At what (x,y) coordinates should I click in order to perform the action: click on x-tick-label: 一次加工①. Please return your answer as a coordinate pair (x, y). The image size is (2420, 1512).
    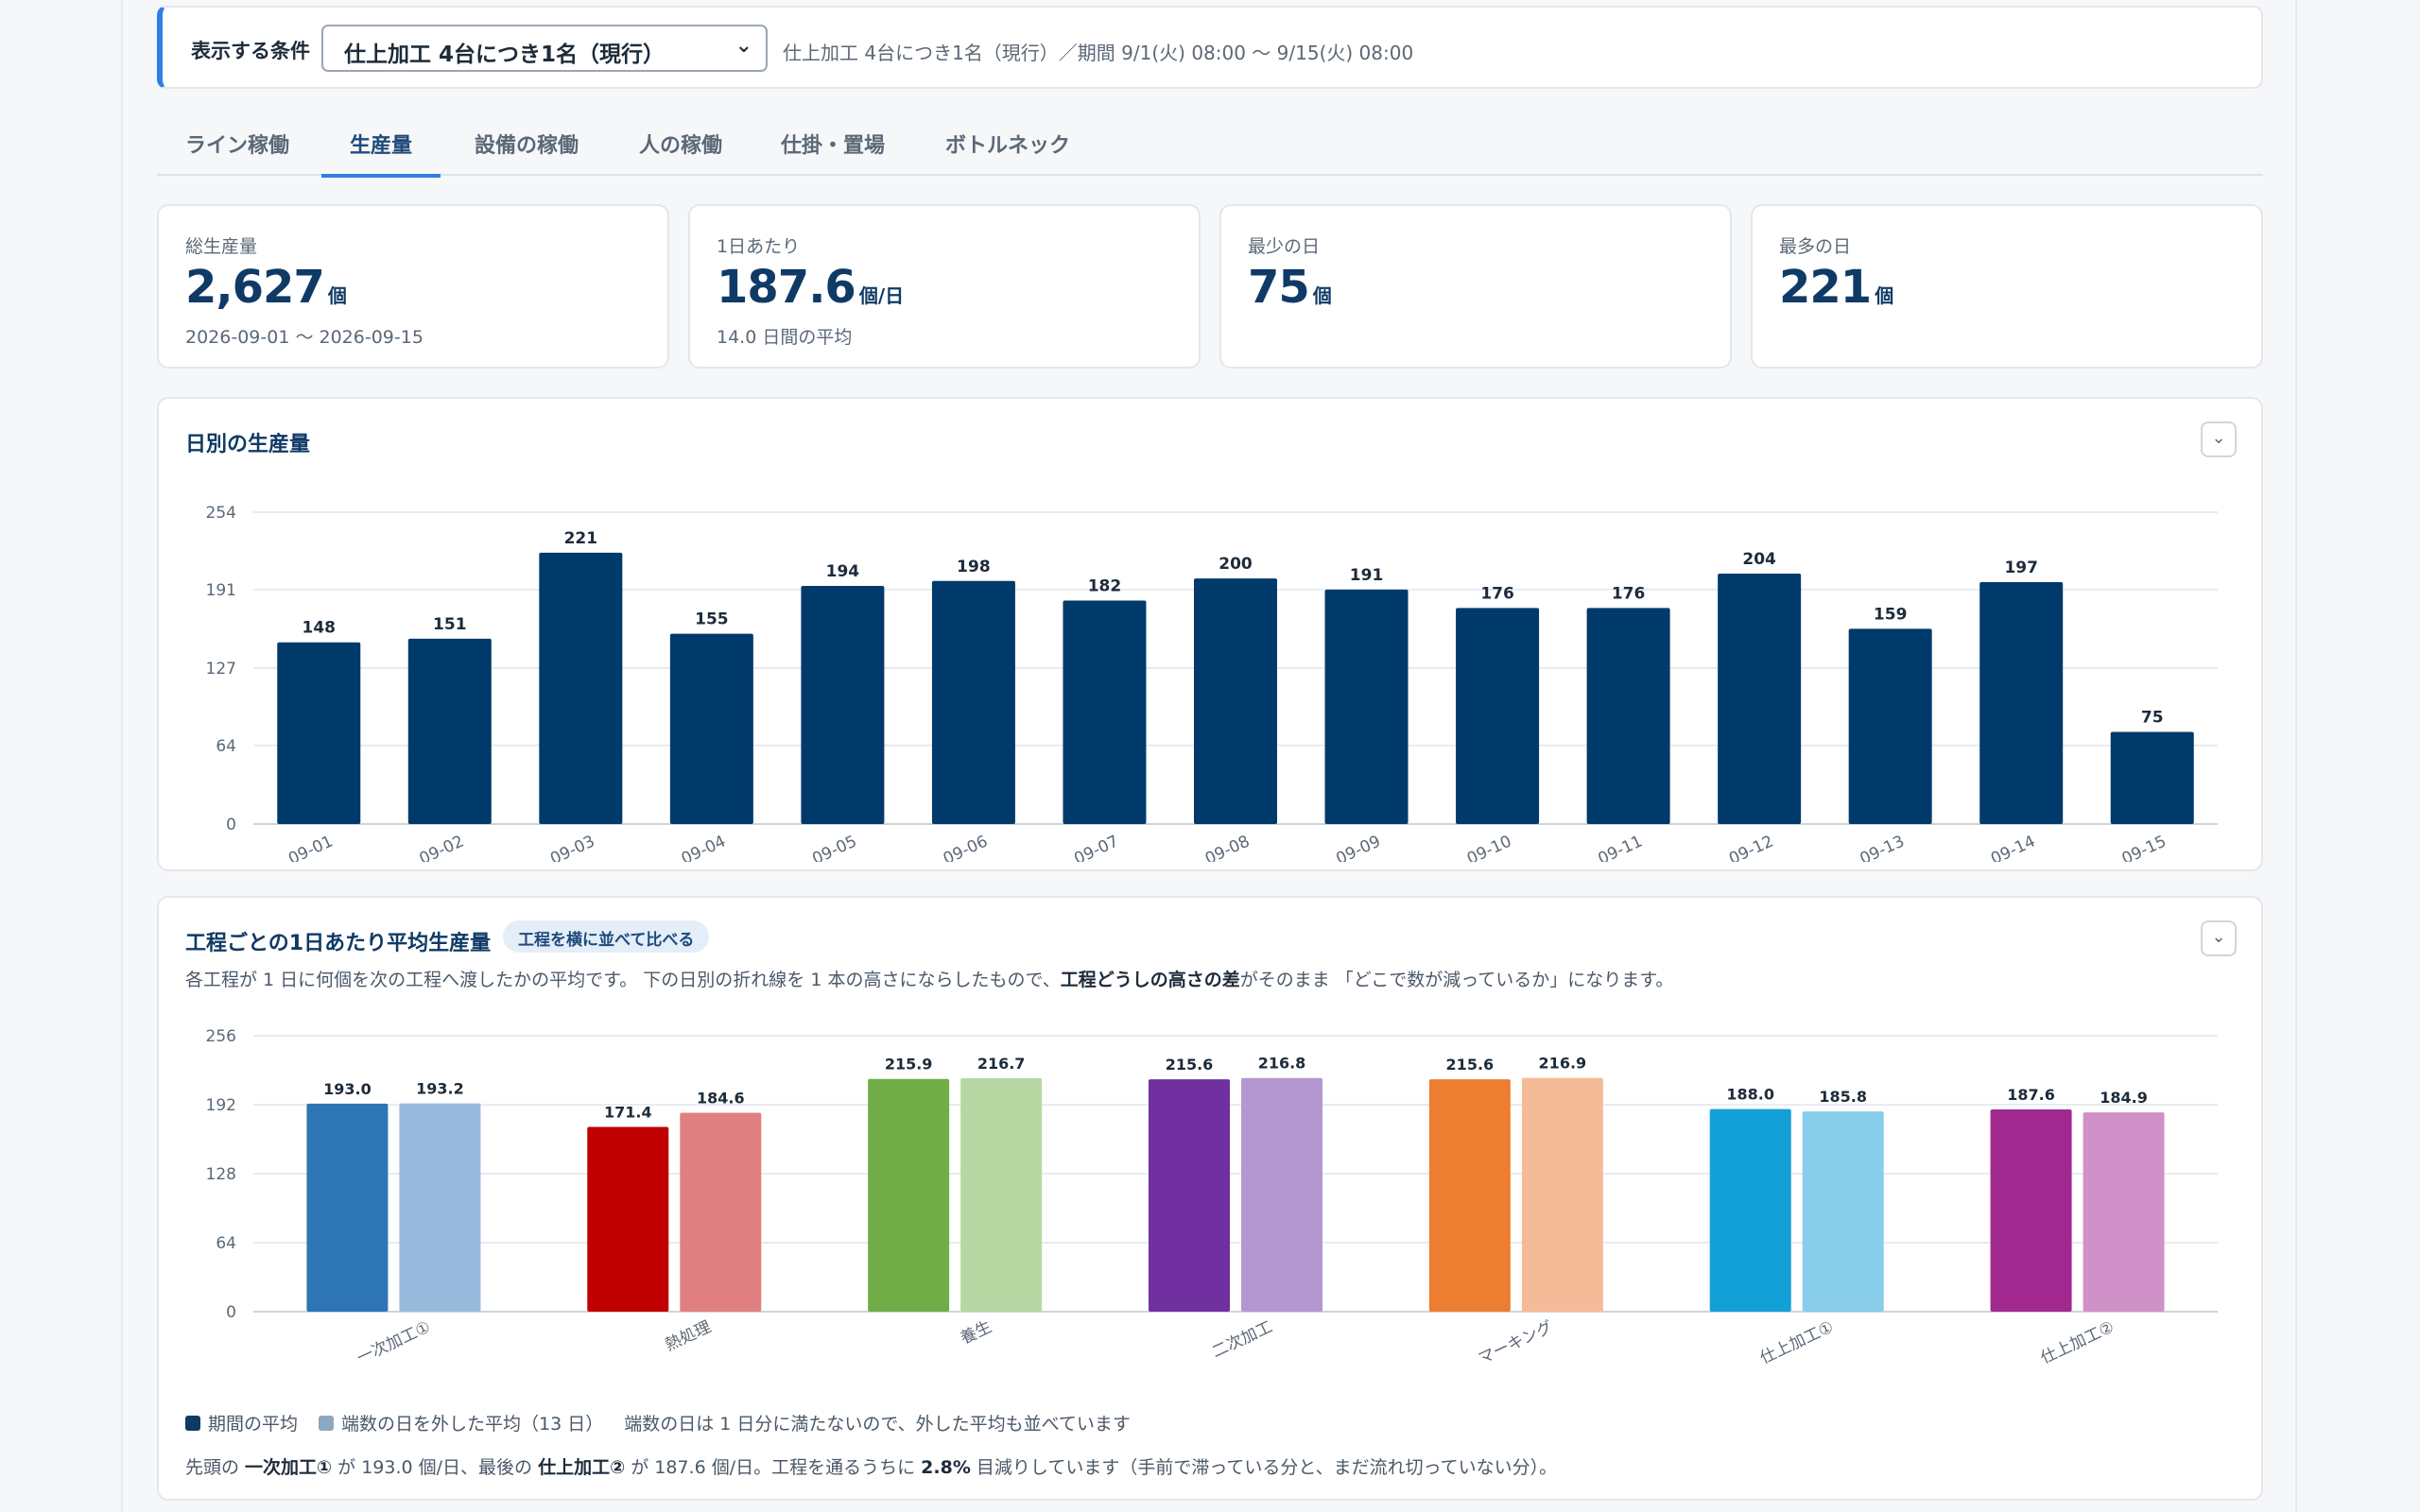
    Looking at the image, I should click on (394, 1342).